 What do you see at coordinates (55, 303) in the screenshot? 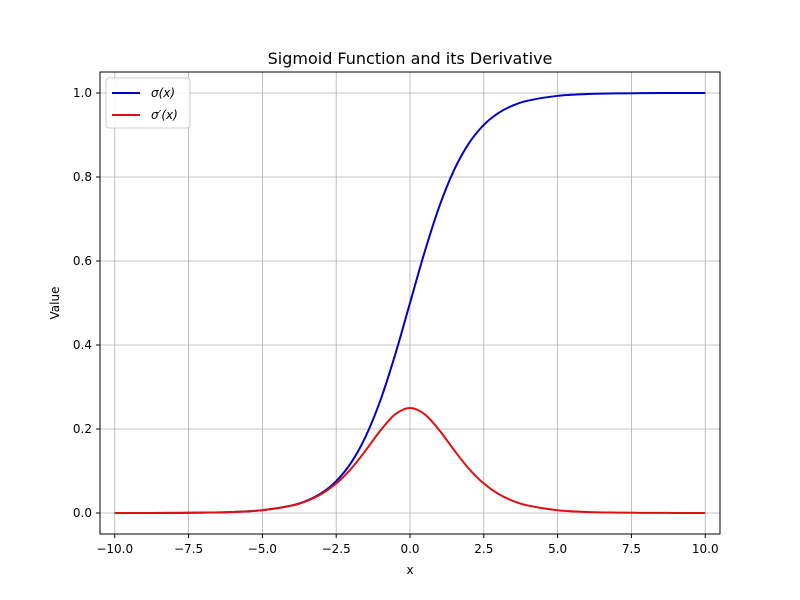
I see `y-axis-label: Value` at bounding box center [55, 303].